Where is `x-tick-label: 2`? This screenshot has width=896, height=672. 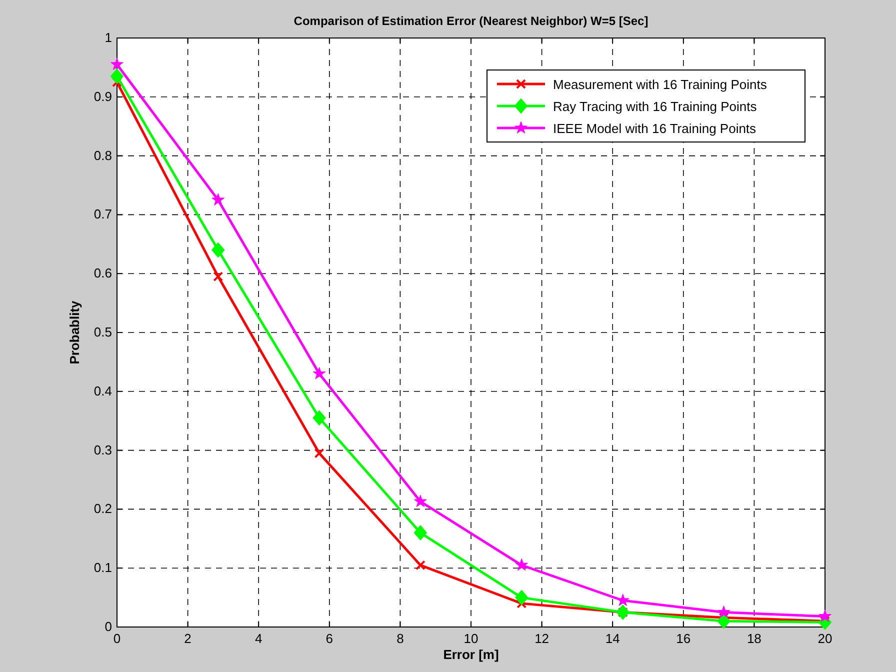 x-tick-label: 2 is located at coordinates (188, 638).